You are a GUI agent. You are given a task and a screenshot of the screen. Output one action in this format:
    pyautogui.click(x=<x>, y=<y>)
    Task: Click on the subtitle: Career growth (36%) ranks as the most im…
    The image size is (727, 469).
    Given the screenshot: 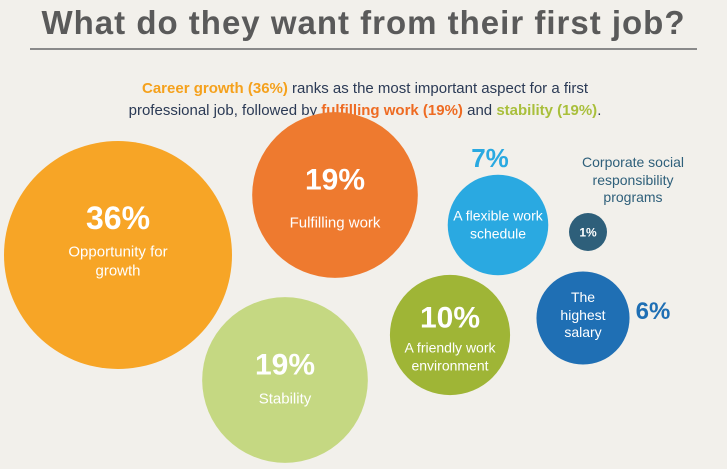 What is the action you would take?
    pyautogui.click(x=365, y=100)
    